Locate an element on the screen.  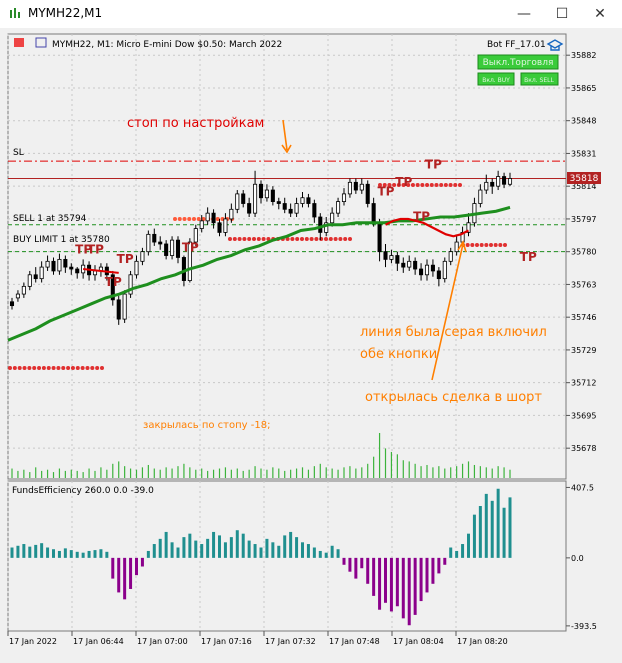
minimize-button: — is located at coordinates (524, 14).